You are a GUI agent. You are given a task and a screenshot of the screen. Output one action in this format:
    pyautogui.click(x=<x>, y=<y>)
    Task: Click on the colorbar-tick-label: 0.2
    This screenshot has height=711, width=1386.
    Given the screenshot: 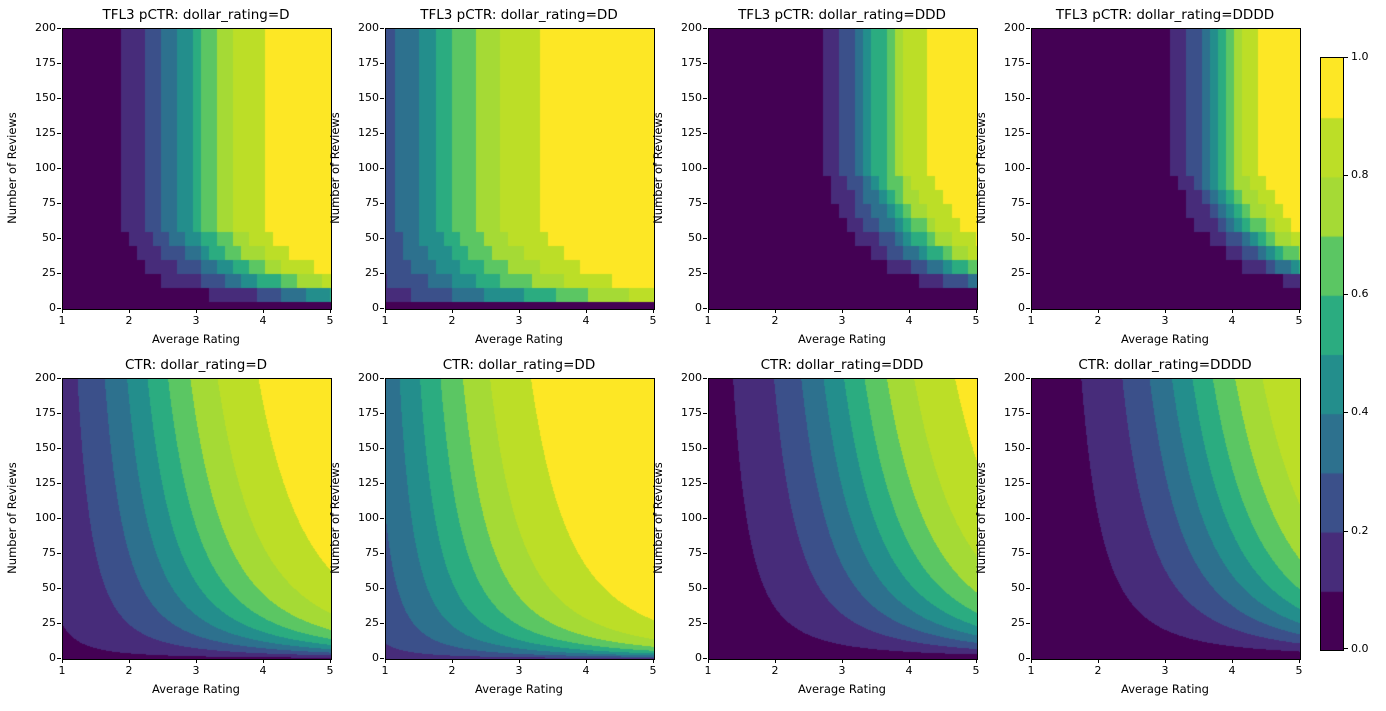 What is the action you would take?
    pyautogui.click(x=1360, y=530)
    